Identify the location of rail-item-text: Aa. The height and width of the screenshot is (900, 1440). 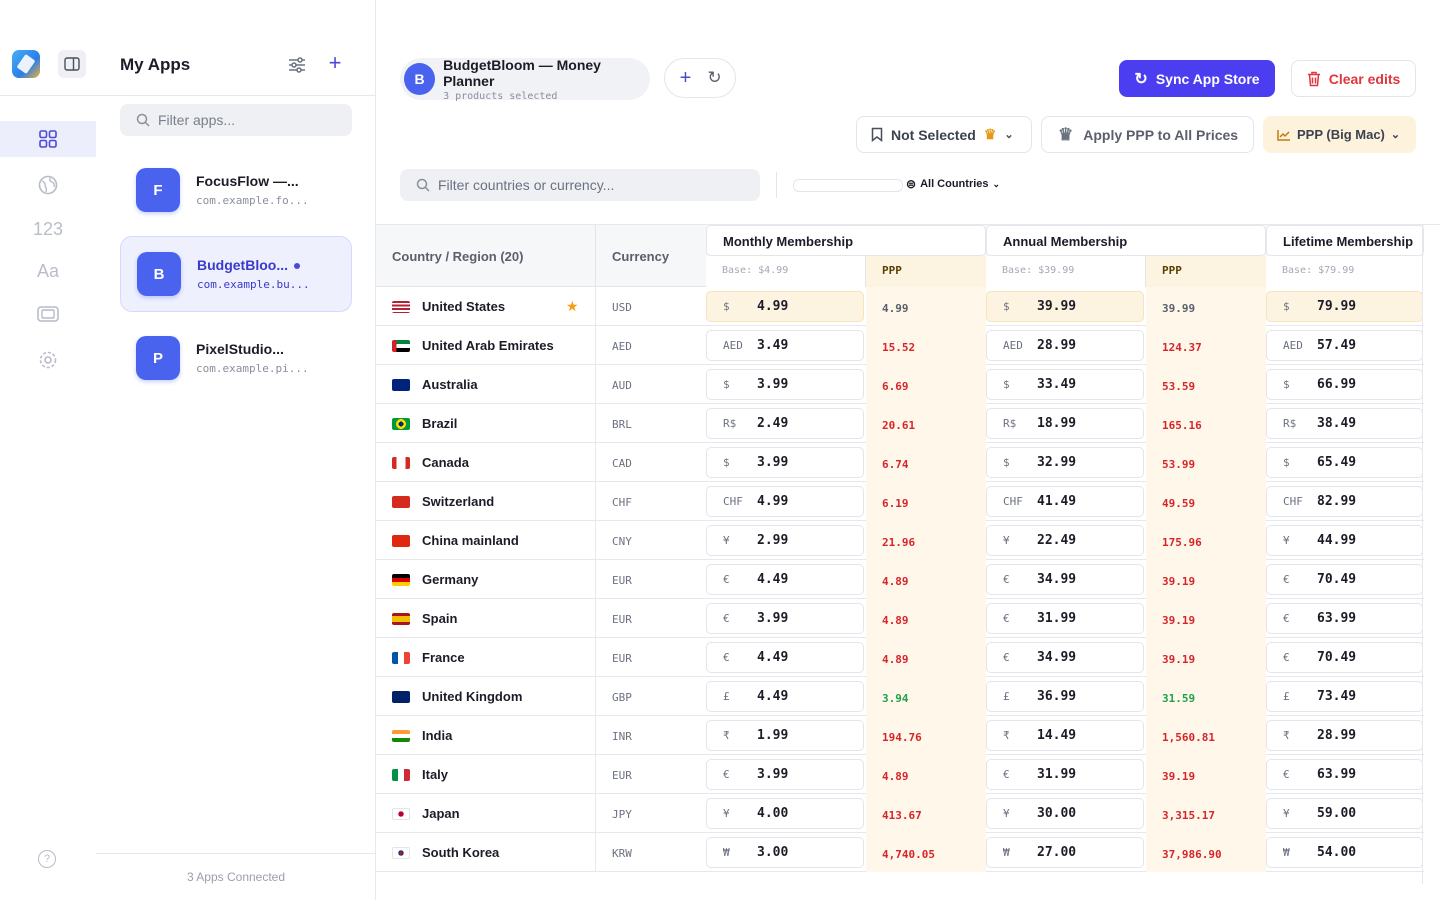
(48, 271).